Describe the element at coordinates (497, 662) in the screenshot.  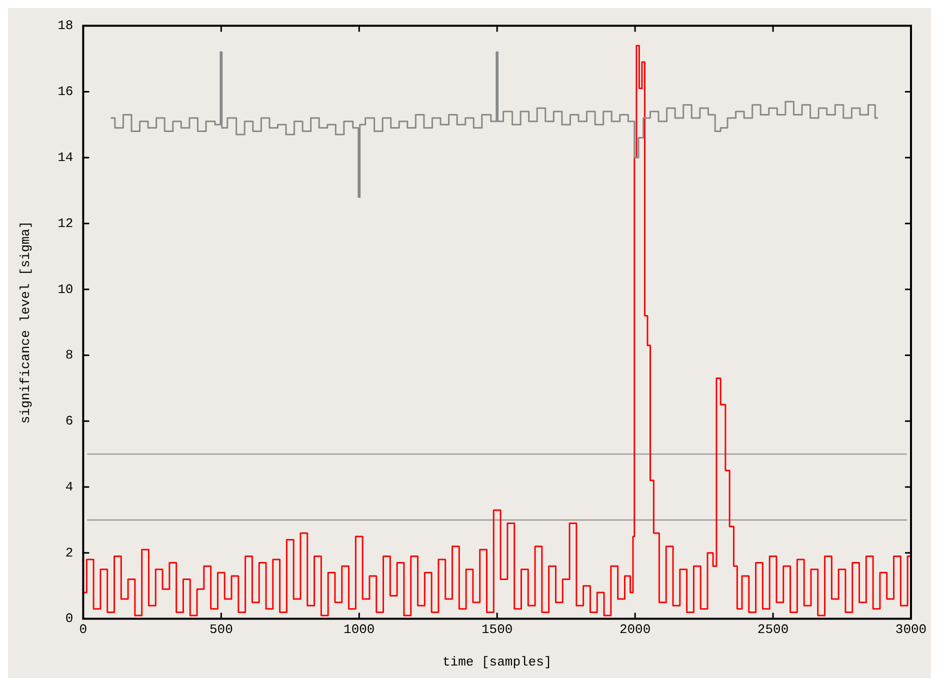
I see `x-axis-title: time [samples]` at that location.